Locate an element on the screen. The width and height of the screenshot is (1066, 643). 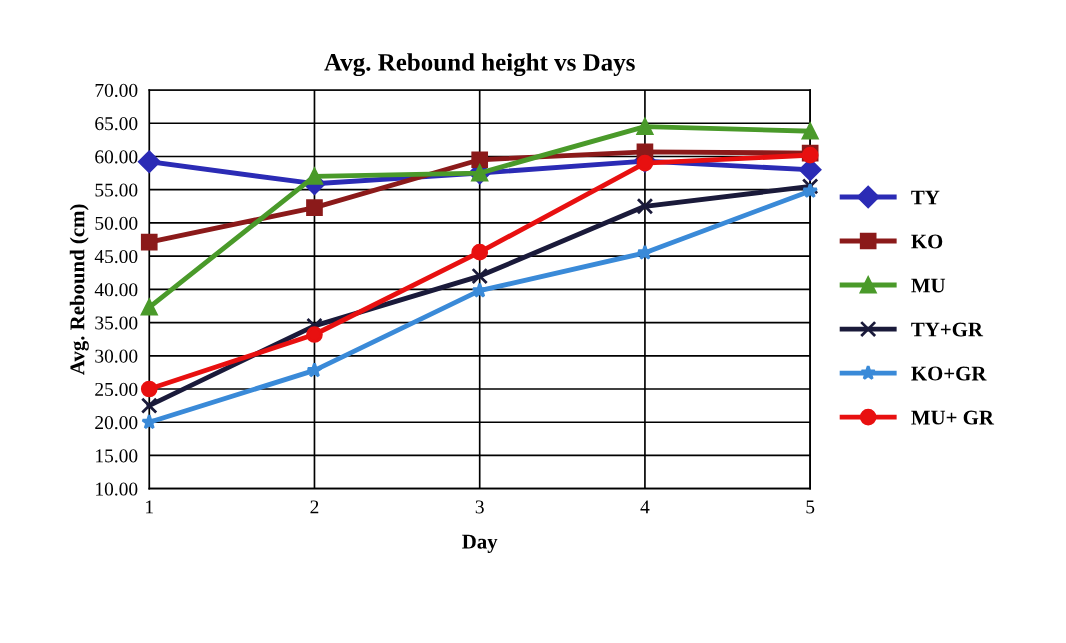
legend-label: KO is located at coordinates (927, 241).